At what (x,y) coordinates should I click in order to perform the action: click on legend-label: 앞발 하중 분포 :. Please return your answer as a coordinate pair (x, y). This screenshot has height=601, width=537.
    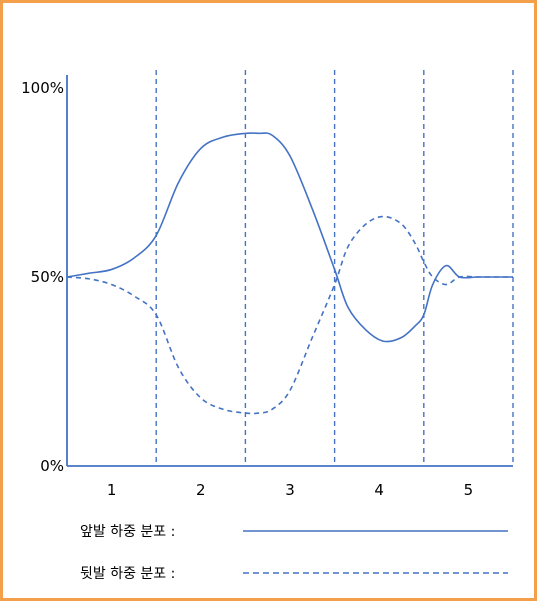
    Looking at the image, I should click on (127, 532).